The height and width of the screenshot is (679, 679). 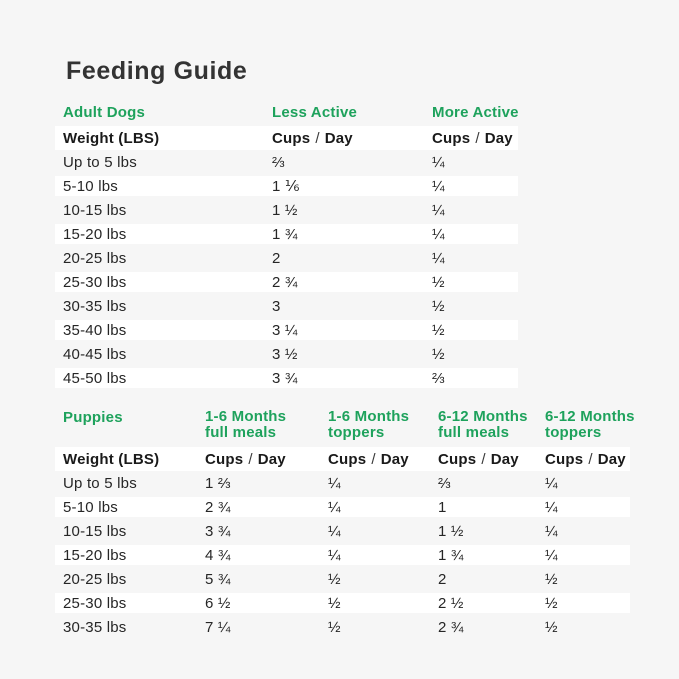 I want to click on table-row: 30-35 lbs 7 ¼ ½ 2 ¾ ½, so click(x=342, y=627).